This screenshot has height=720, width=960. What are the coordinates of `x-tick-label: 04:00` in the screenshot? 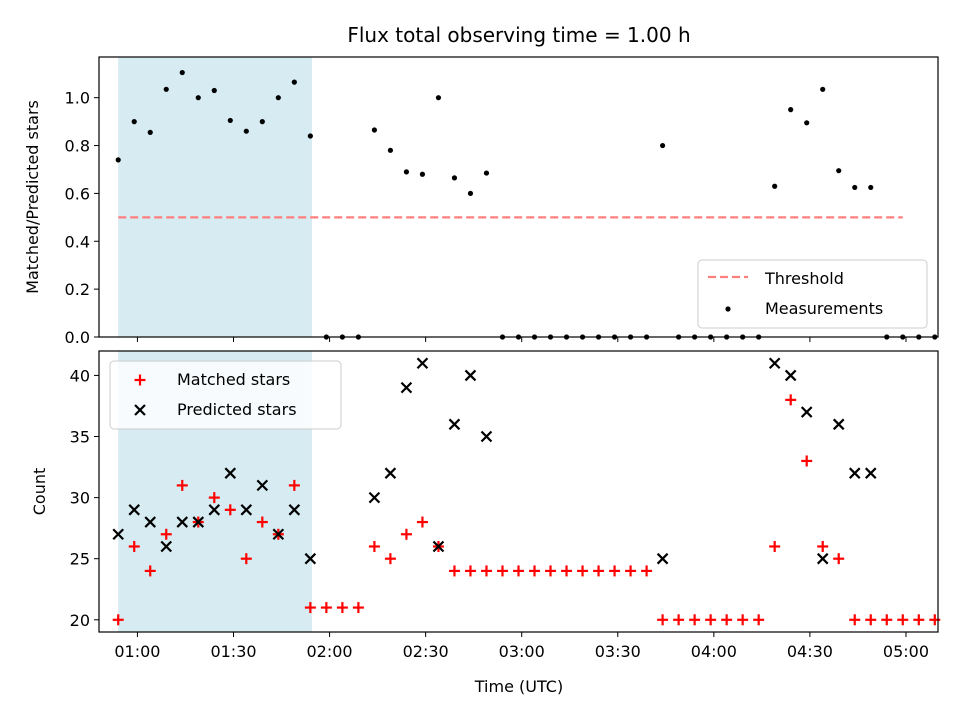 It's located at (714, 651).